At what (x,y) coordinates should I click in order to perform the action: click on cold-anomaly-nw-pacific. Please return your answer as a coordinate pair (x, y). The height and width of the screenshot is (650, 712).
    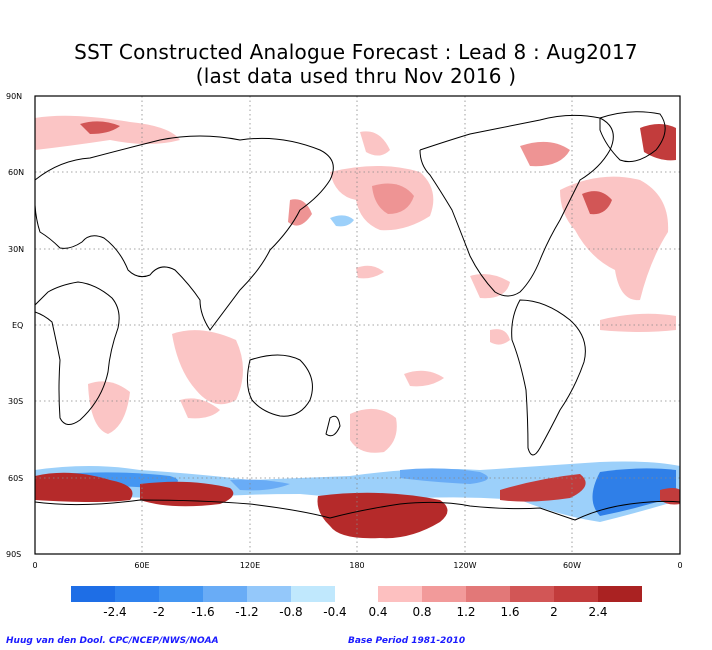
    Looking at the image, I should click on (342, 221).